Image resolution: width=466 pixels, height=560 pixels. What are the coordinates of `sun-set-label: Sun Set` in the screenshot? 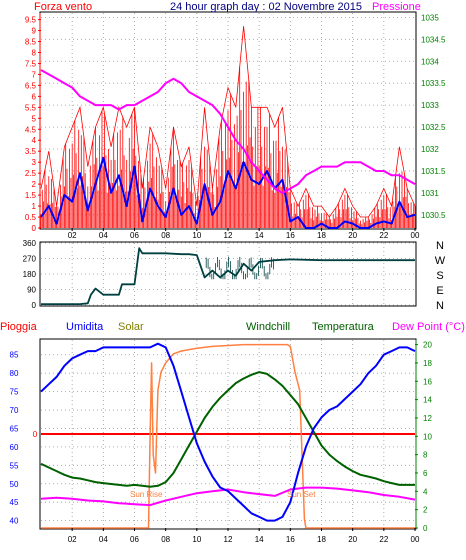 It's located at (301, 494).